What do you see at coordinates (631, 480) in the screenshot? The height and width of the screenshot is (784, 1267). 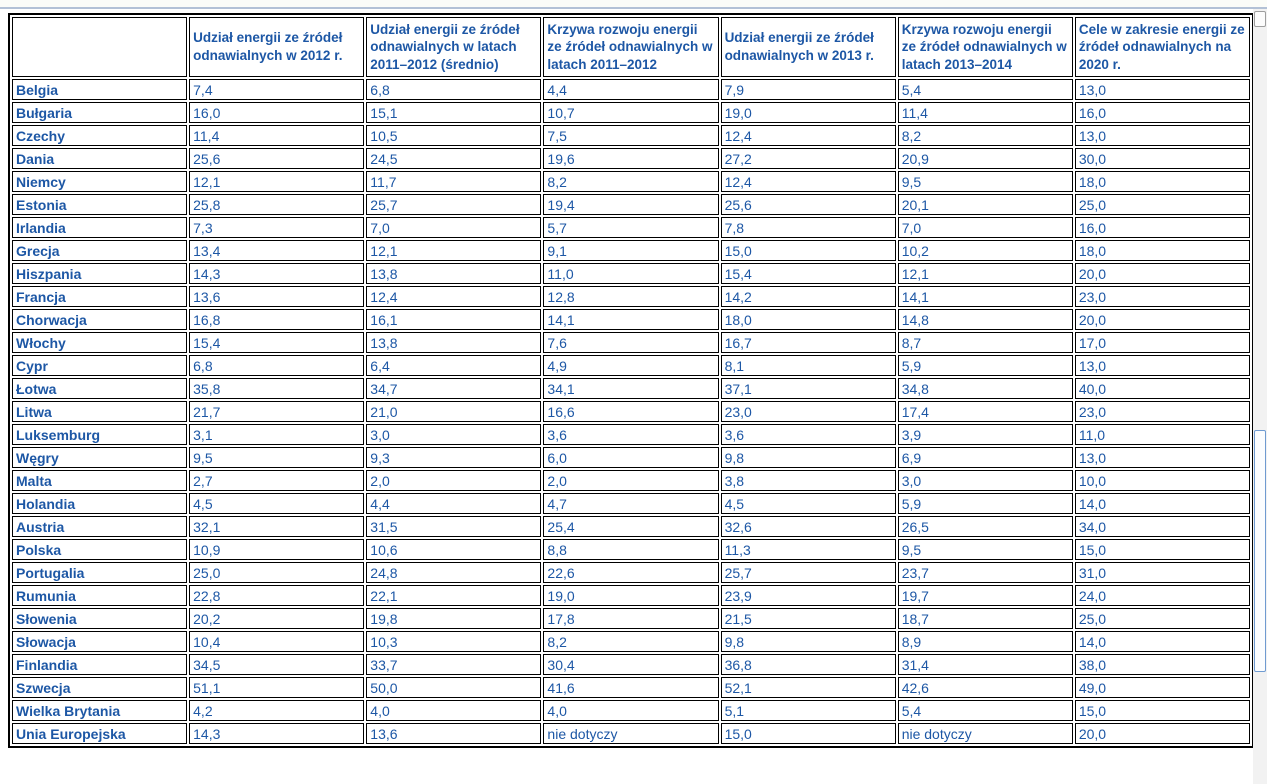 I see `table-row: Malta 2,7 2,0 2,0 3,8 3,0 10,0` at bounding box center [631, 480].